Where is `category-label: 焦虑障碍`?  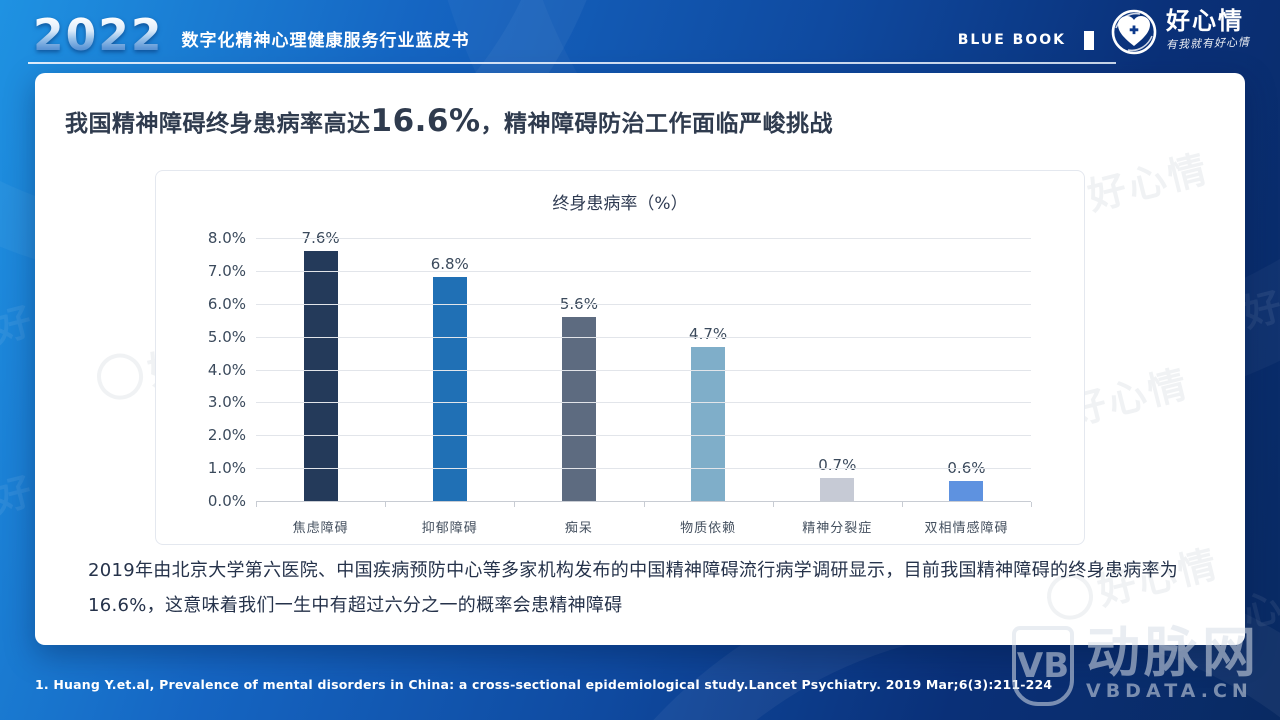
category-label: 焦虑障碍 is located at coordinates (320, 528).